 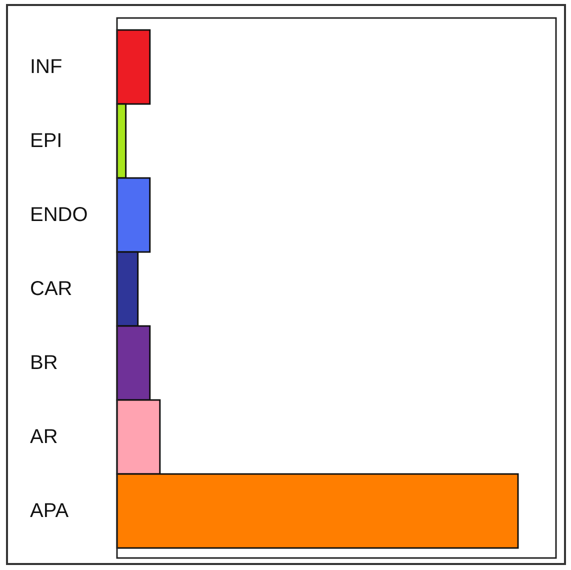 What do you see at coordinates (51, 289) in the screenshot?
I see `y-tick-label: CAR` at bounding box center [51, 289].